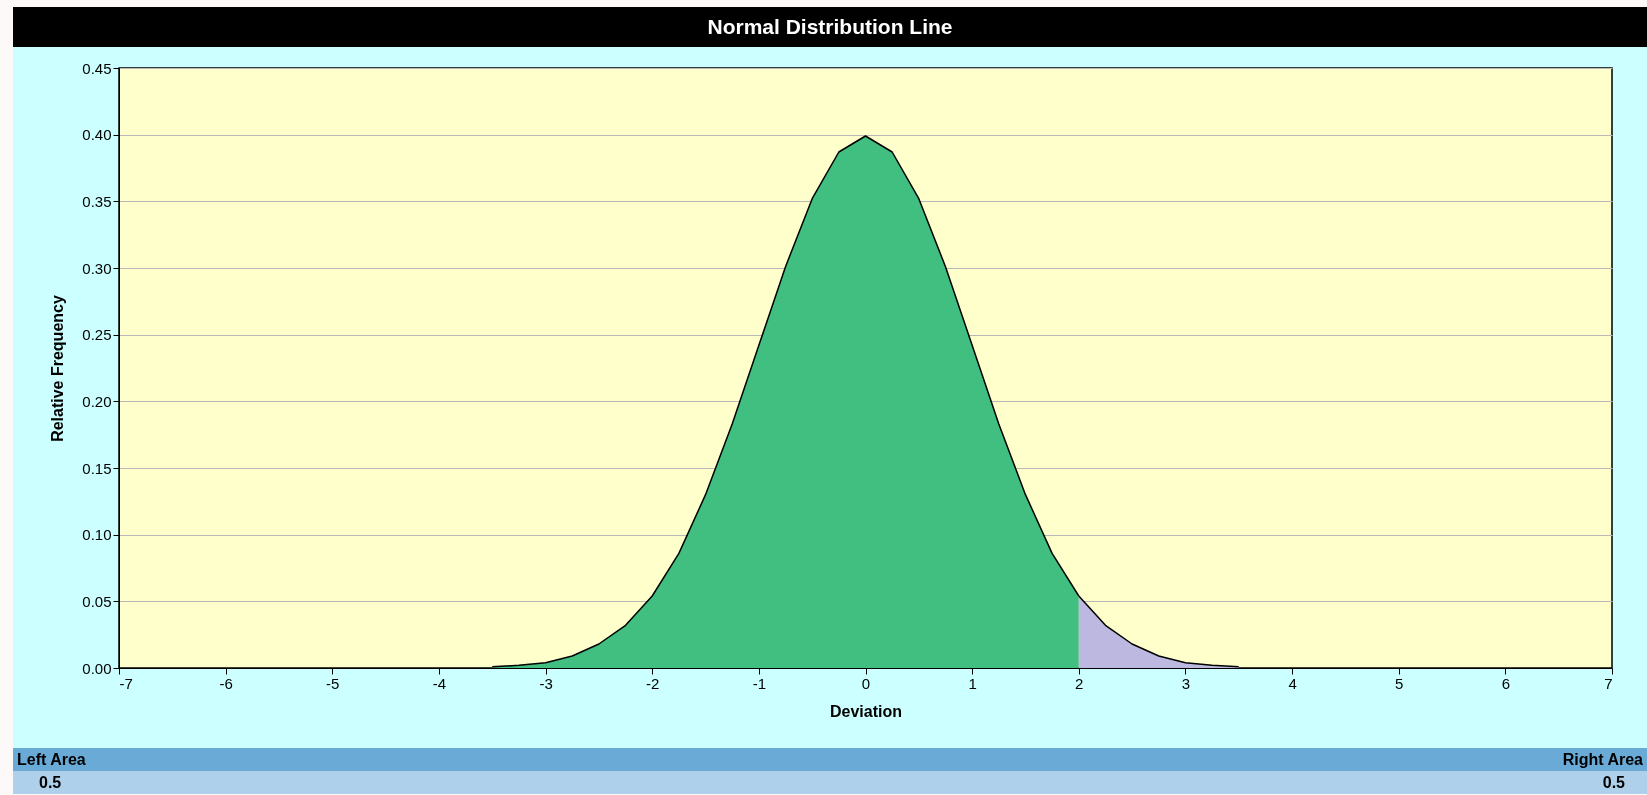 This screenshot has width=1647, height=795. Describe the element at coordinates (866, 683) in the screenshot. I see `x-tick-label: 0` at that location.